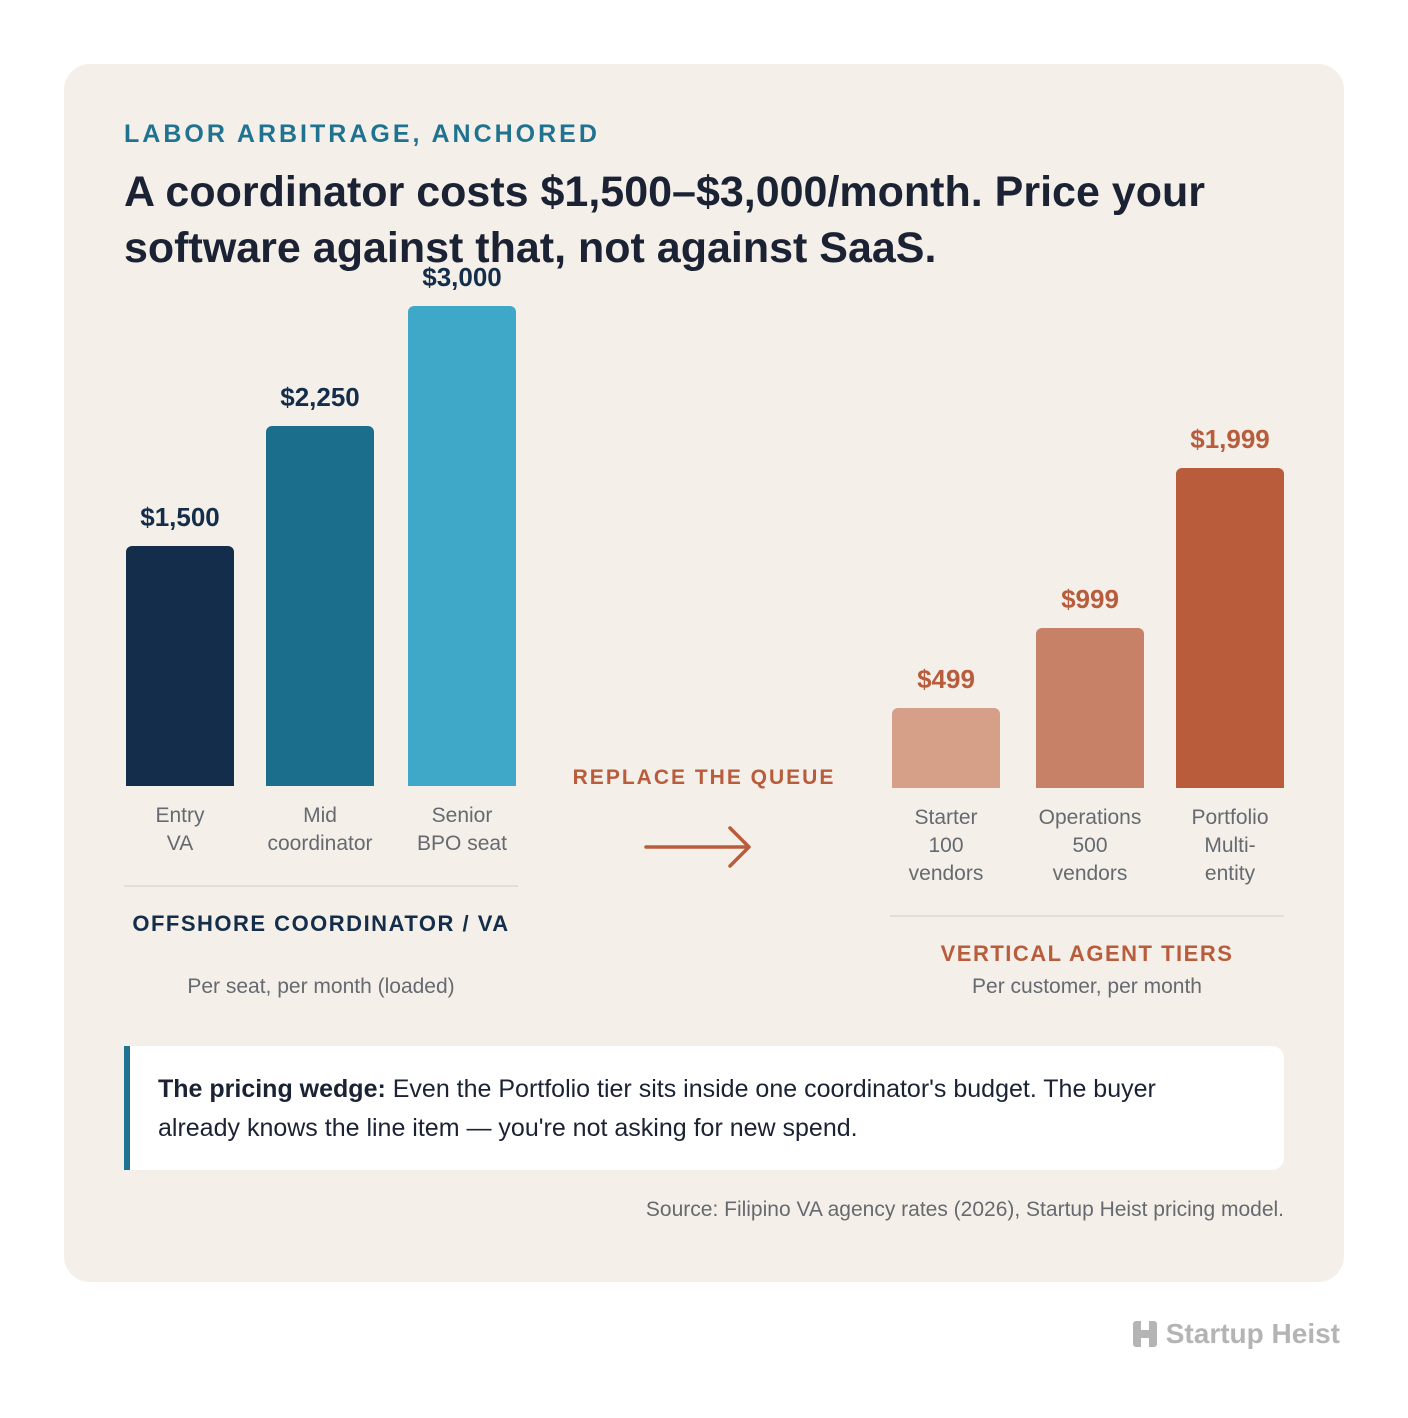 Image resolution: width=1408 pixels, height=1418 pixels. Describe the element at coordinates (180, 830) in the screenshot. I see `category-label-left-0: Entry VA` at that location.